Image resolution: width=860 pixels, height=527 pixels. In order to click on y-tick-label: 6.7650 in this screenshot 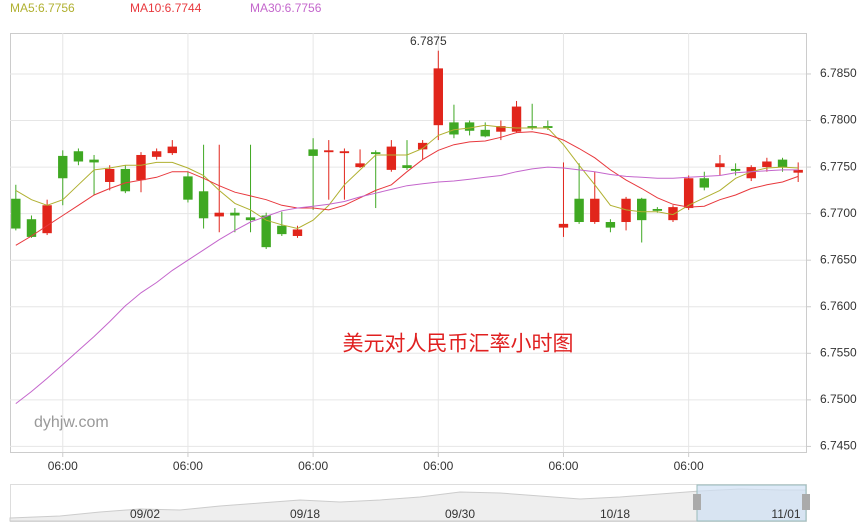, I will do `click(838, 259)`.